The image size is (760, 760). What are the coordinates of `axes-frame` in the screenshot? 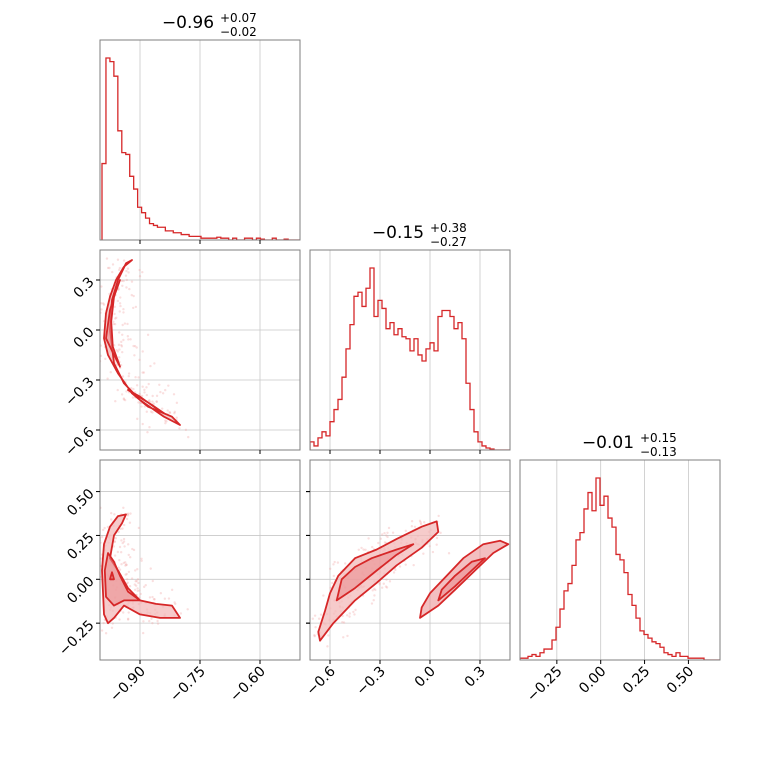 It's located at (410, 350).